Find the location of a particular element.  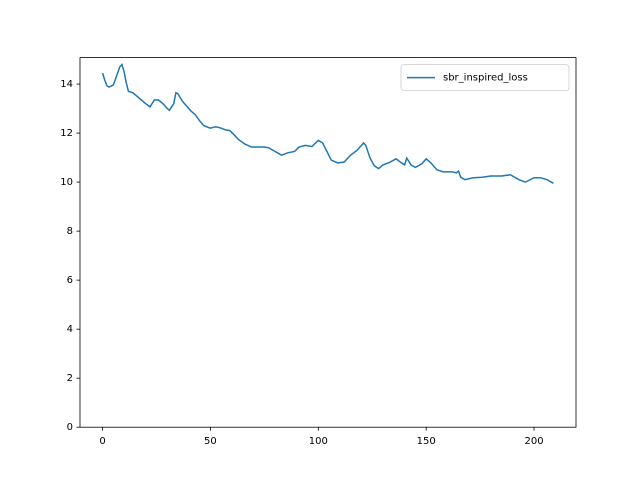

y-tick-label: 4 is located at coordinates (70, 329).